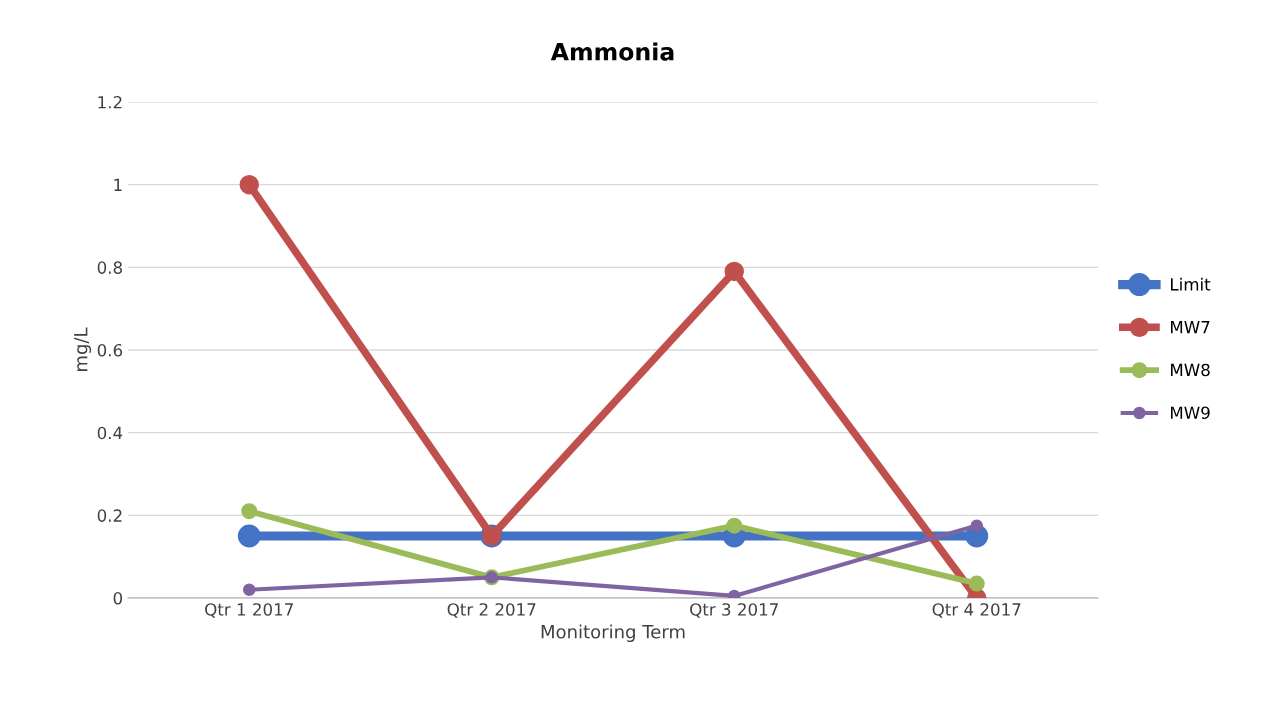 The image size is (1268, 711). Describe the element at coordinates (734, 610) in the screenshot. I see `x-tick-label: Qtr 3 2017` at that location.